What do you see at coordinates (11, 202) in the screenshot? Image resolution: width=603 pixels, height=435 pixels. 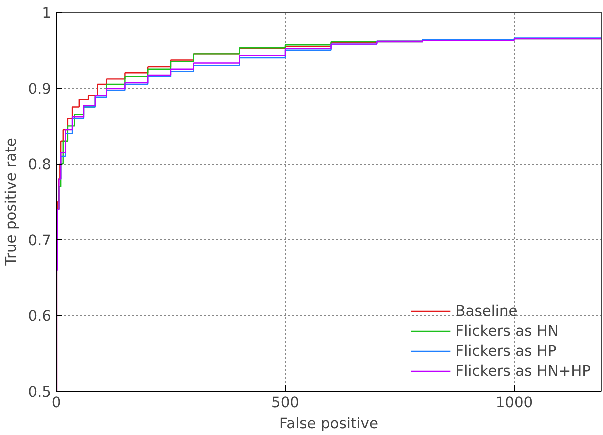 I see `y-axis-title: True positive rate` at bounding box center [11, 202].